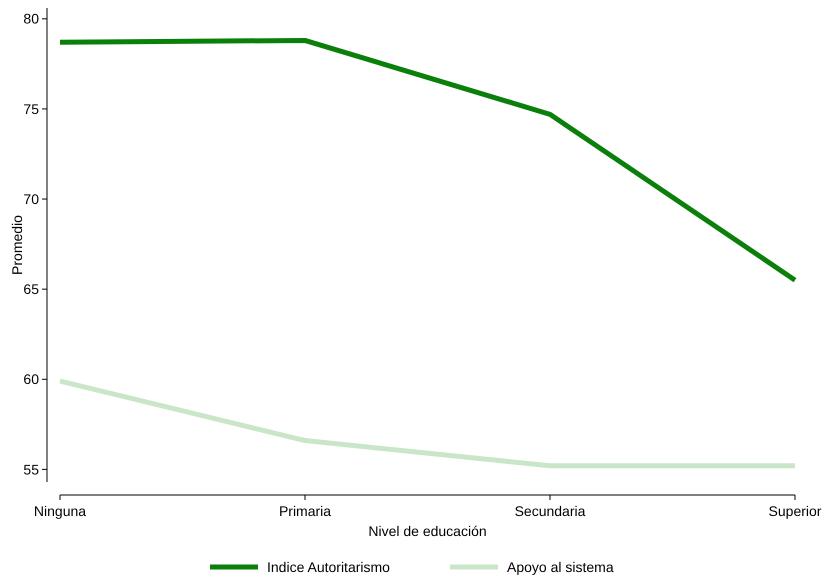  Describe the element at coordinates (31, 469) in the screenshot. I see `y-tick-label: 55` at that location.